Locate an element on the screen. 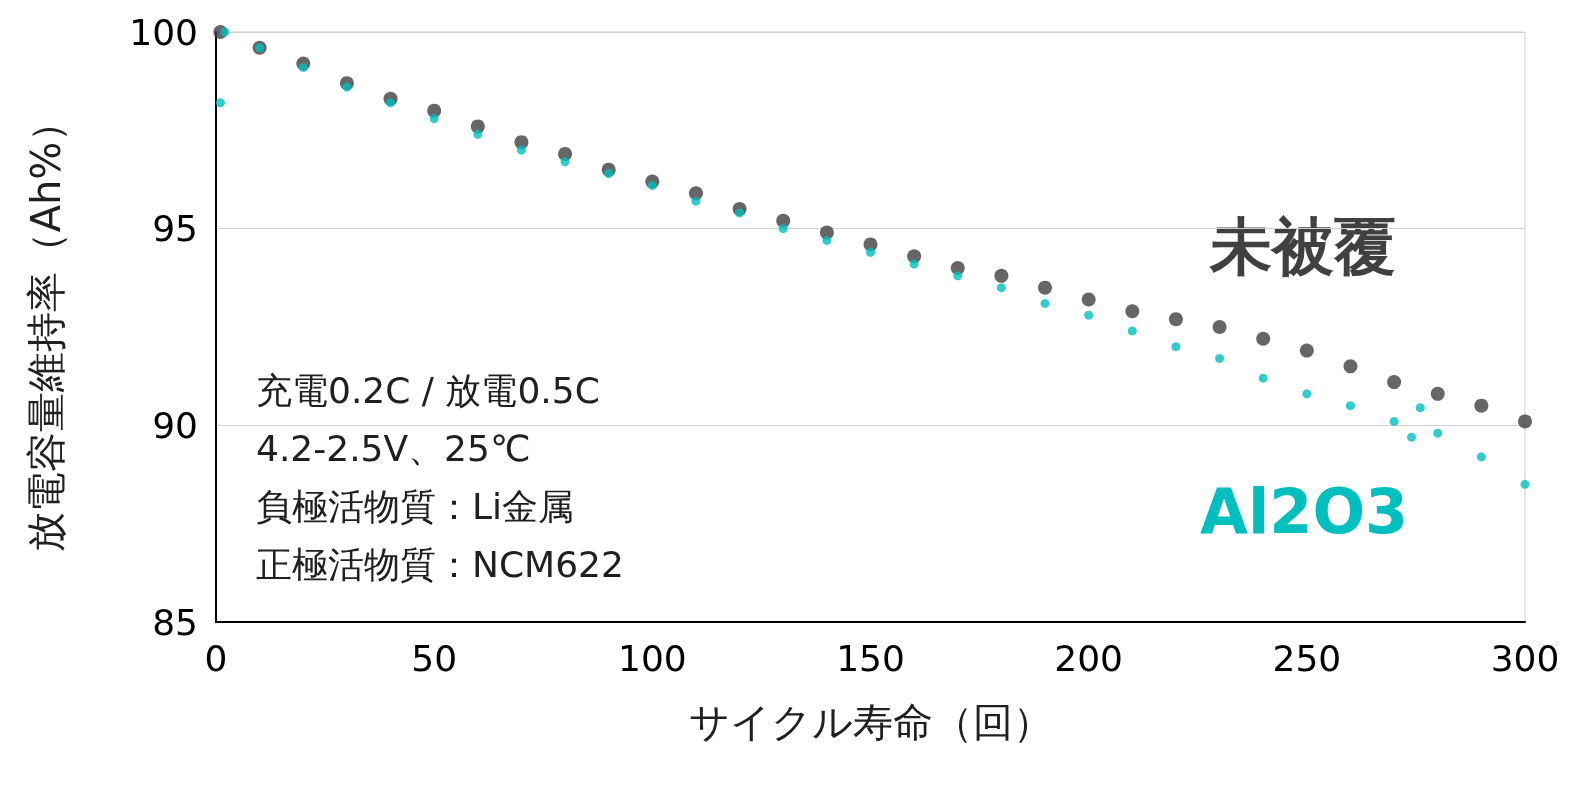 The height and width of the screenshot is (792, 1577). x-tick-label: 200 is located at coordinates (1089, 658).